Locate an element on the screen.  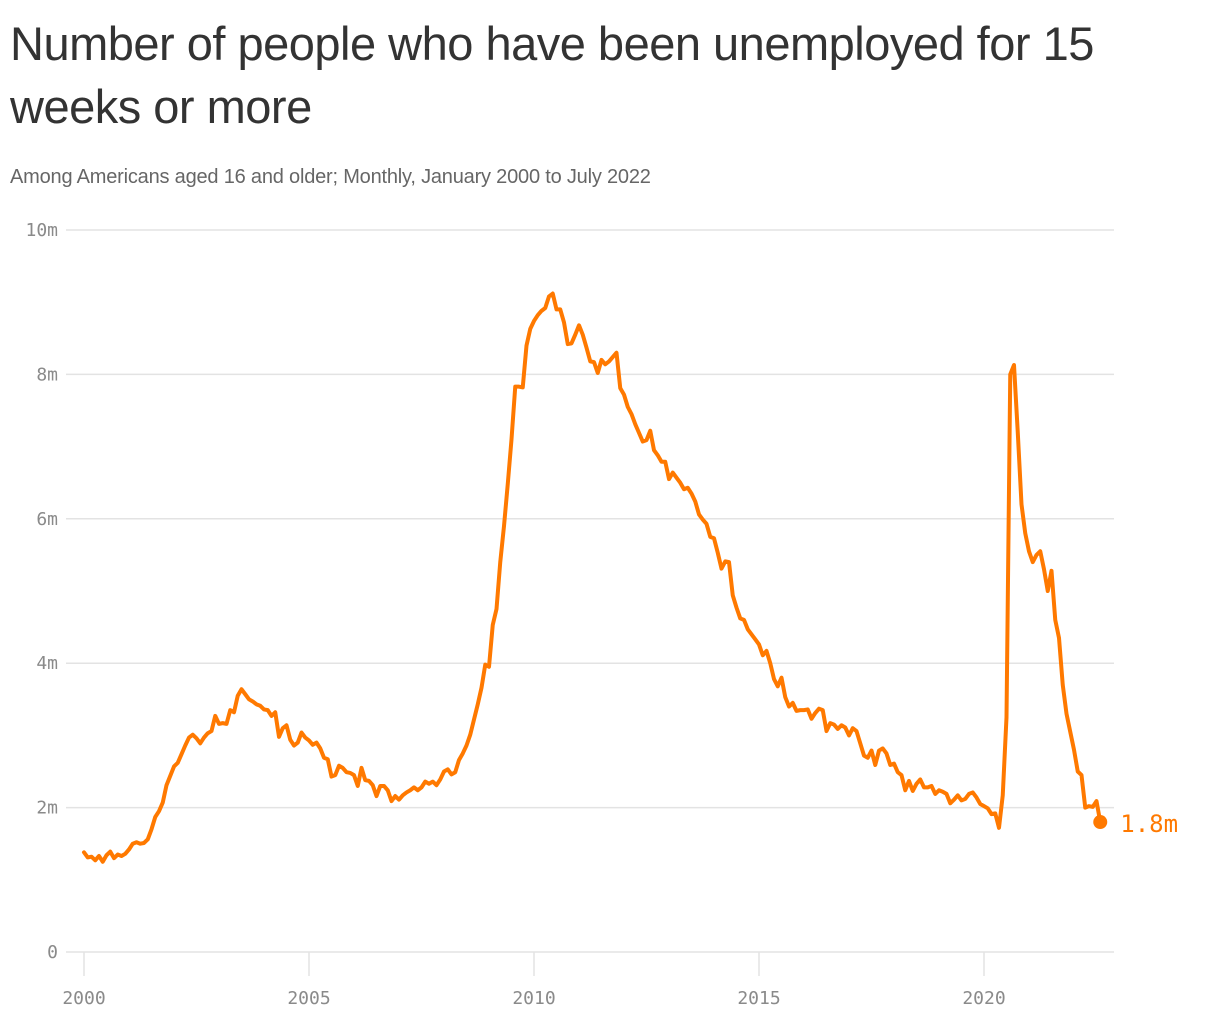
y-tick-label: 8m is located at coordinates (47, 374).